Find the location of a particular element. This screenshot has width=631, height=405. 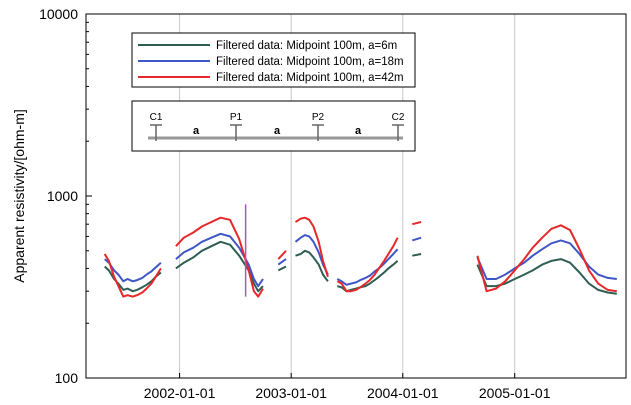

electrode-label: C2 is located at coordinates (398, 117).